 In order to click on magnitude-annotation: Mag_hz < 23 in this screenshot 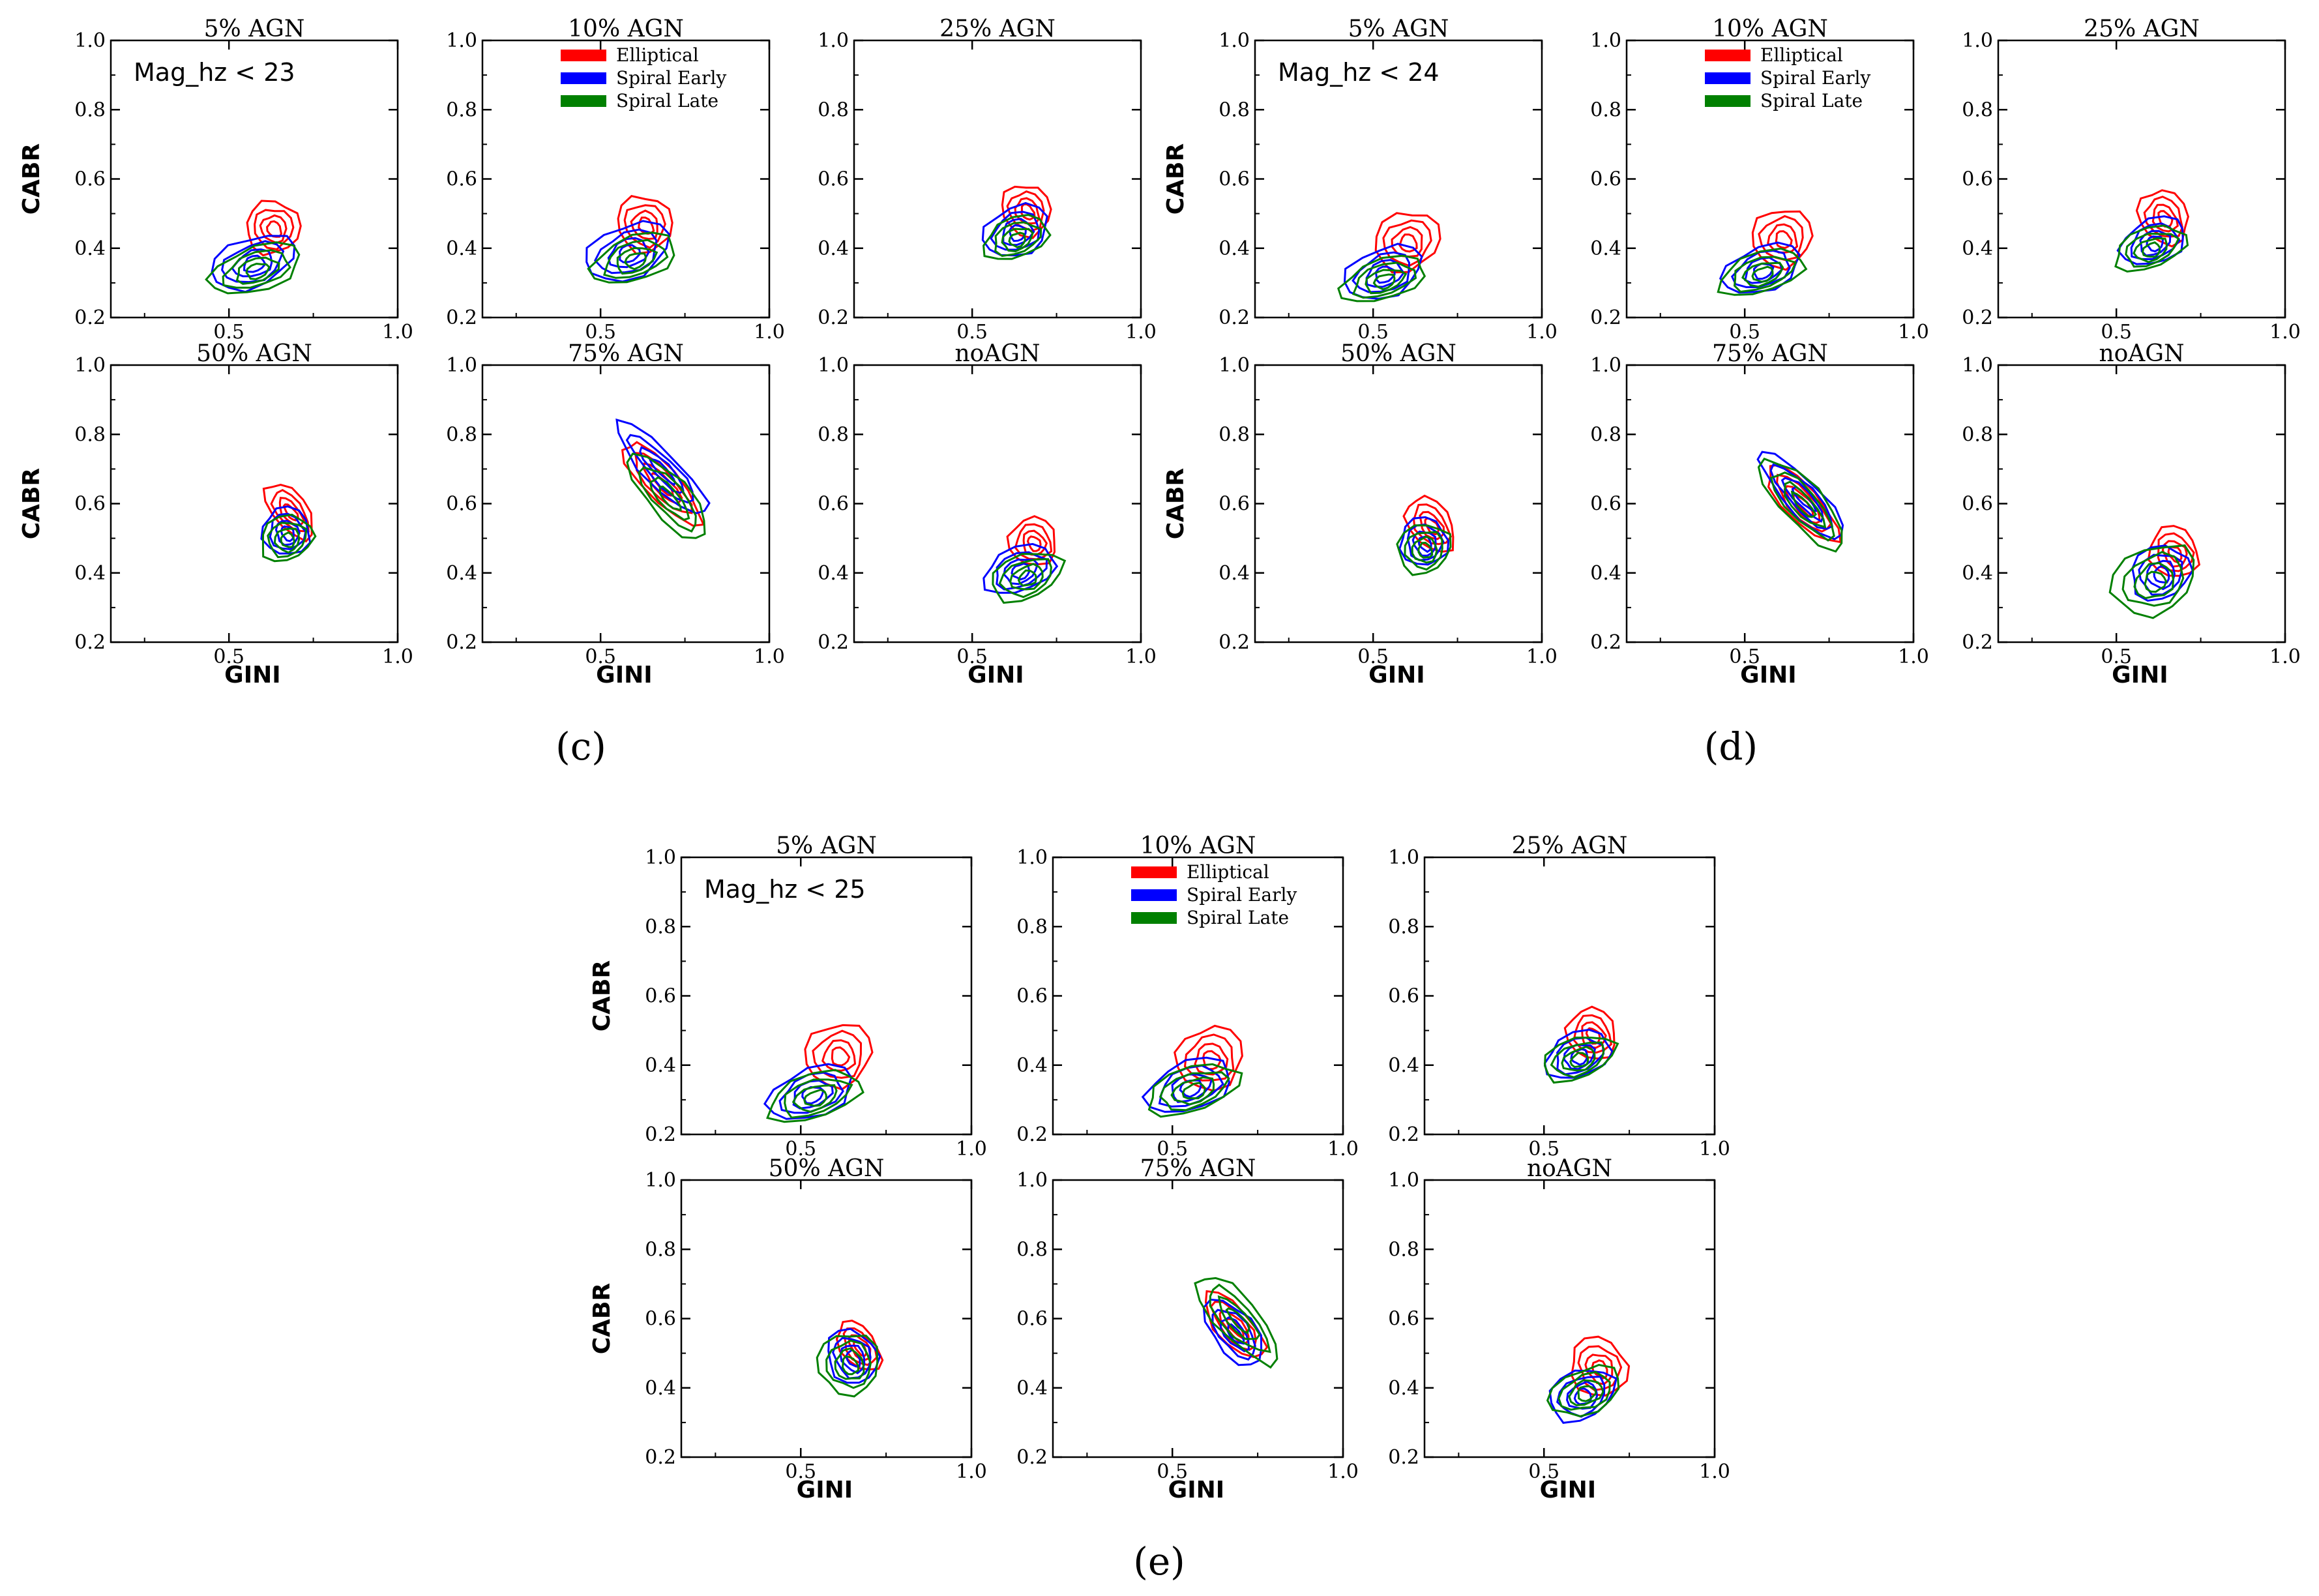, I will do `click(214, 72)`.